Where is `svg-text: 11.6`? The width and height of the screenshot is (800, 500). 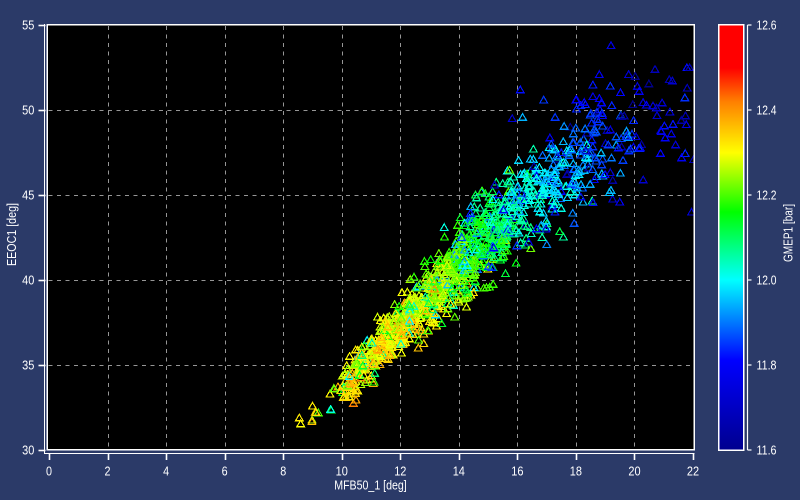
svg-text: 11.6 is located at coordinates (767, 449).